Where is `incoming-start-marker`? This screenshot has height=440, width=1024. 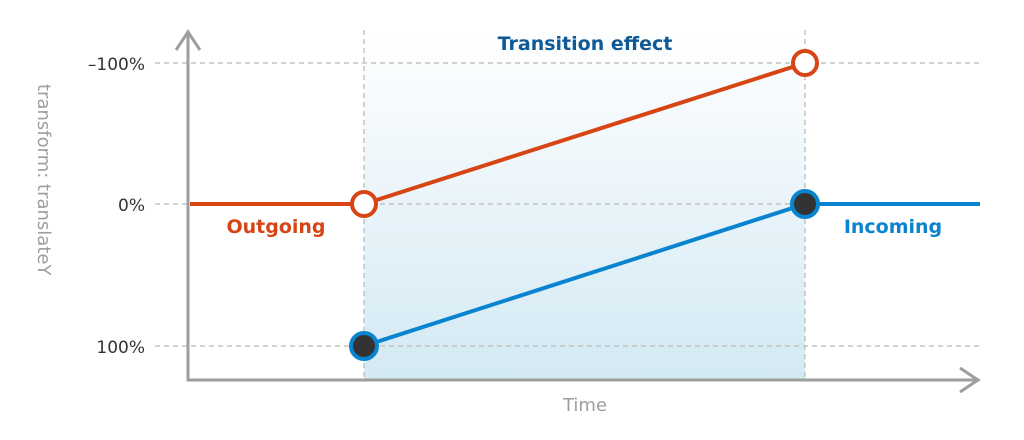 incoming-start-marker is located at coordinates (364, 346).